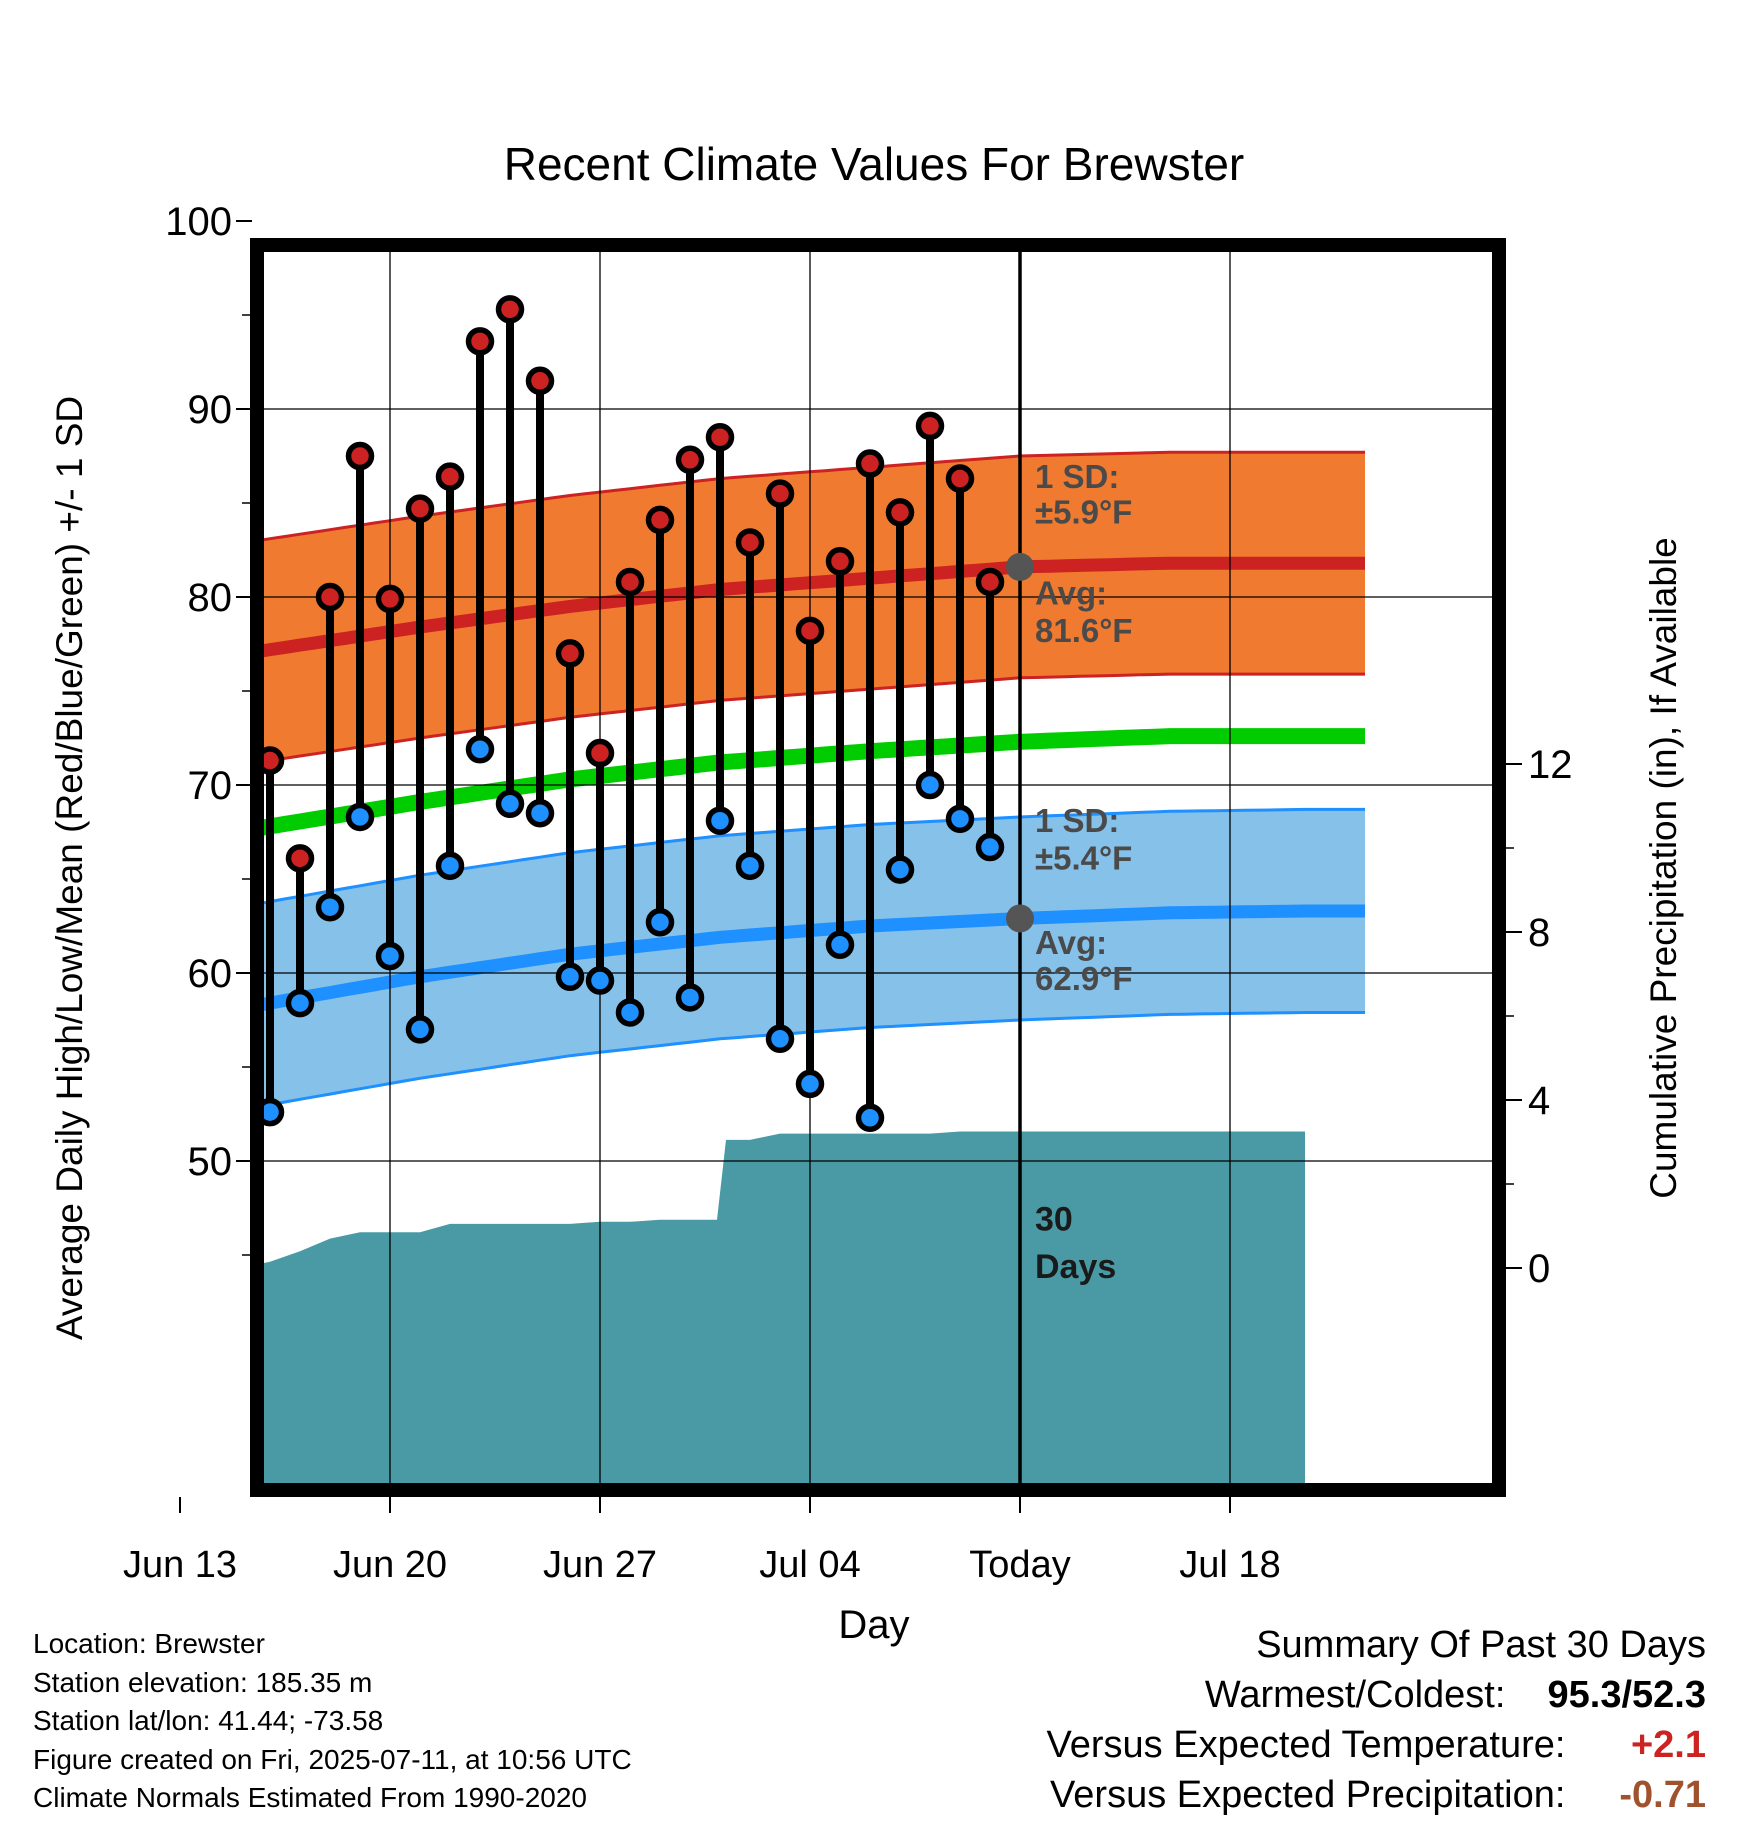  What do you see at coordinates (1071, 593) in the screenshot?
I see `high-avg-label: Avg:` at bounding box center [1071, 593].